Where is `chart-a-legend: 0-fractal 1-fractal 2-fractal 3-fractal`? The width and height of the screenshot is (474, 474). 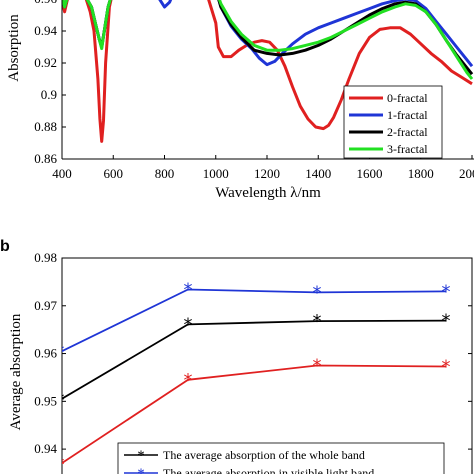
chart-a-legend: 0-fractal 1-fractal 2-fractal 3-fractal is located at coordinates (393, 122).